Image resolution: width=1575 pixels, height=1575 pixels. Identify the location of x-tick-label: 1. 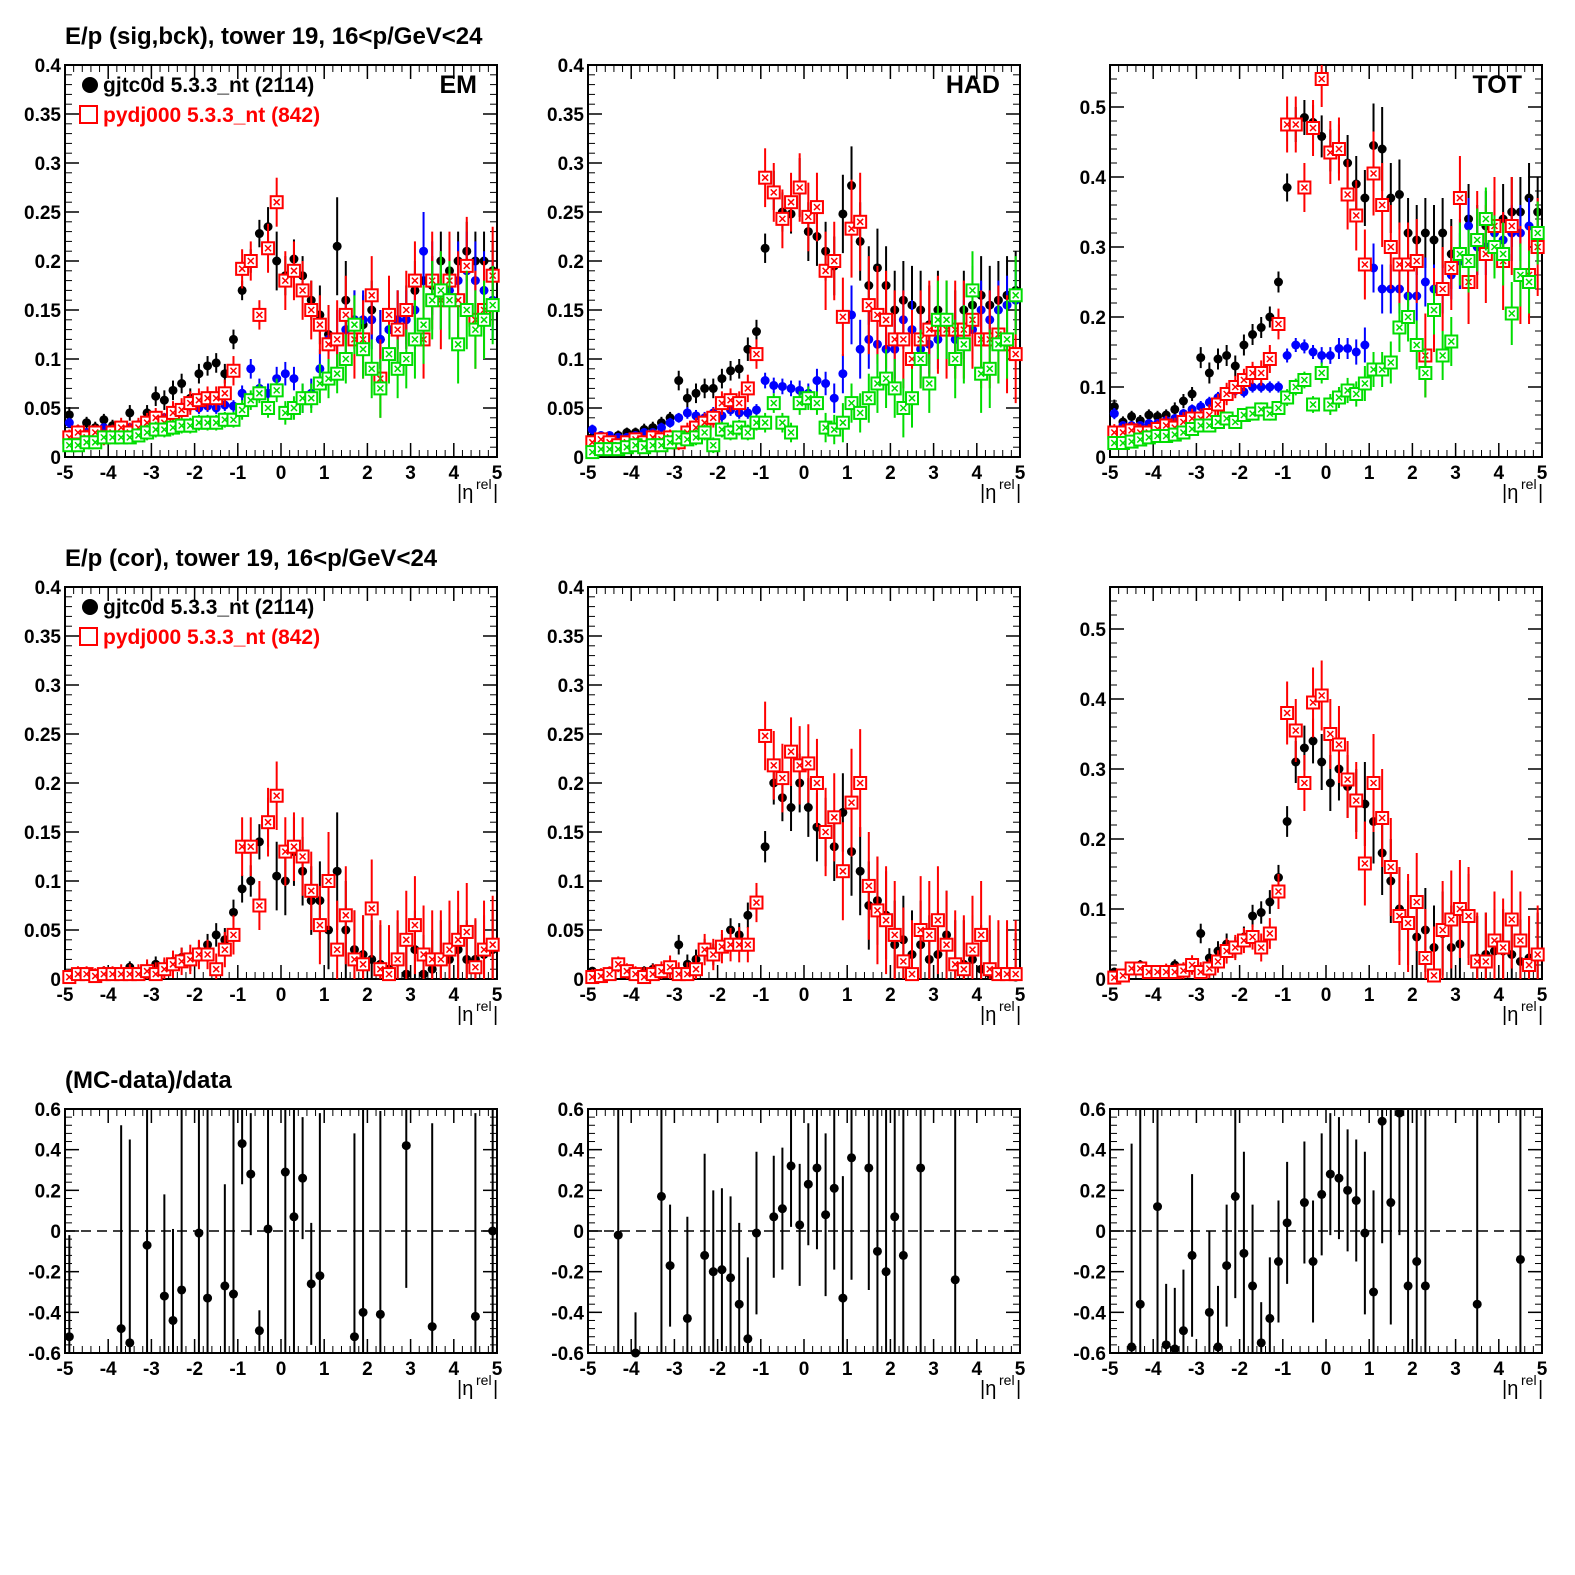
(847, 473).